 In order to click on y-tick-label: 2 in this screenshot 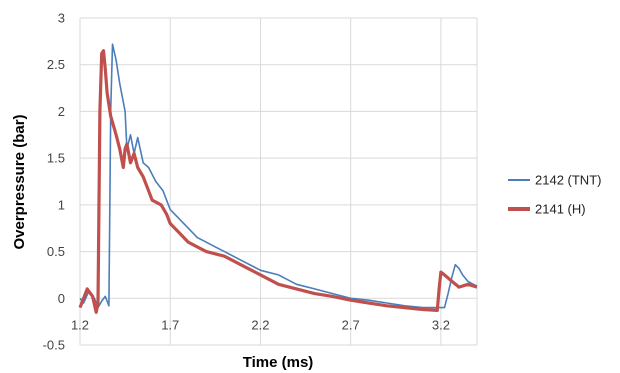, I will do `click(61, 111)`.